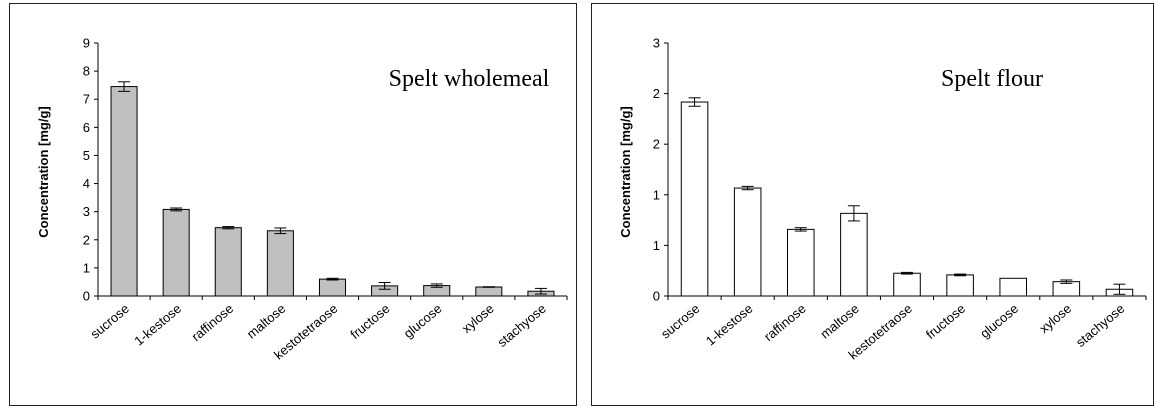 The height and width of the screenshot is (408, 1158). Describe the element at coordinates (489, 291) in the screenshot. I see `bar-xylose` at that location.